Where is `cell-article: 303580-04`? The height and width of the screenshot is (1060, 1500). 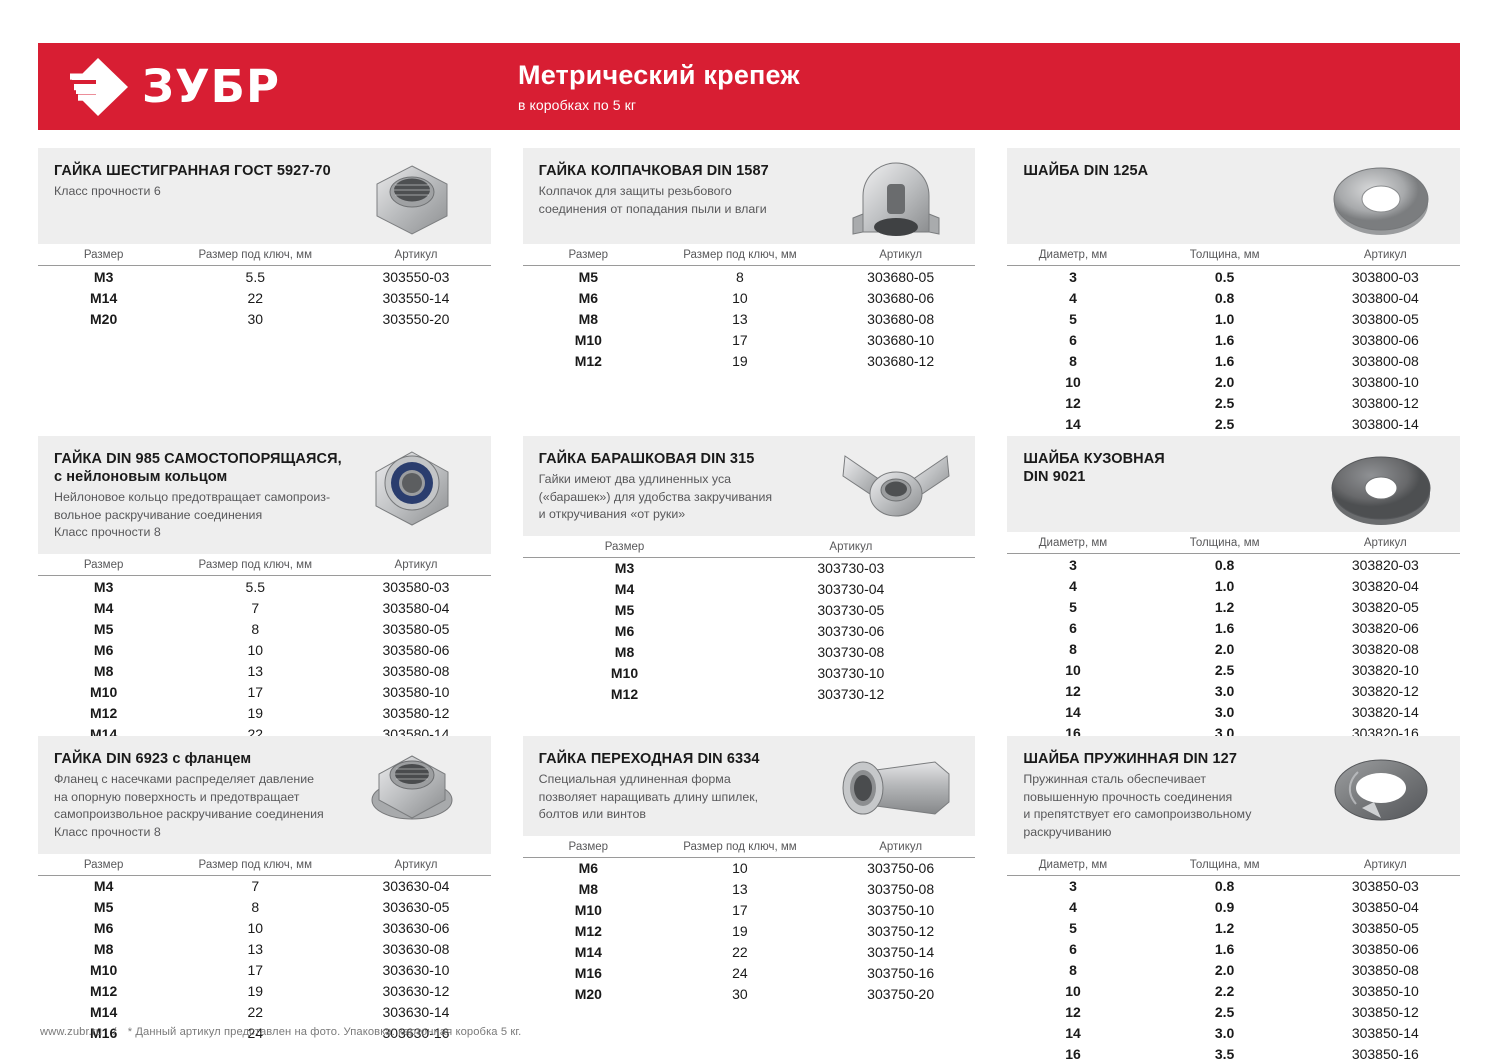 cell-article: 303580-04 is located at coordinates (416, 607).